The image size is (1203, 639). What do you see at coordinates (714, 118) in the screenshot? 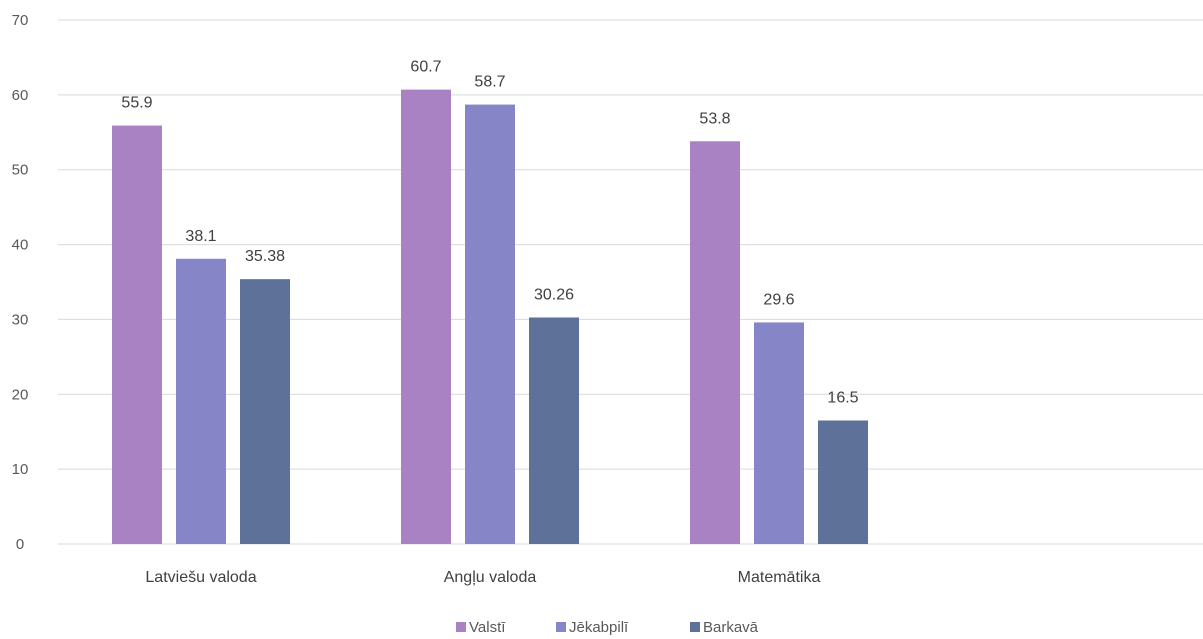
I see `data-label: 53.8` at bounding box center [714, 118].